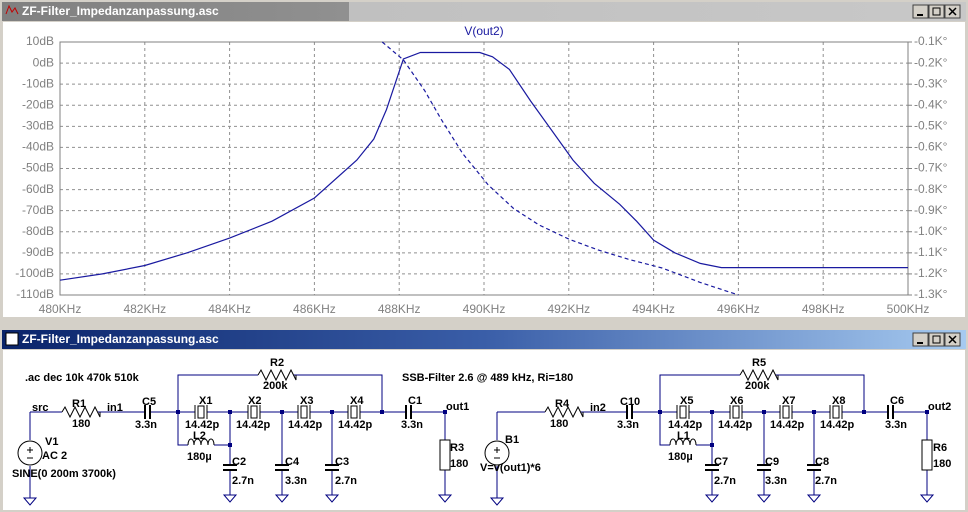  What do you see at coordinates (239, 462) in the screenshot?
I see `component-label: C2` at bounding box center [239, 462].